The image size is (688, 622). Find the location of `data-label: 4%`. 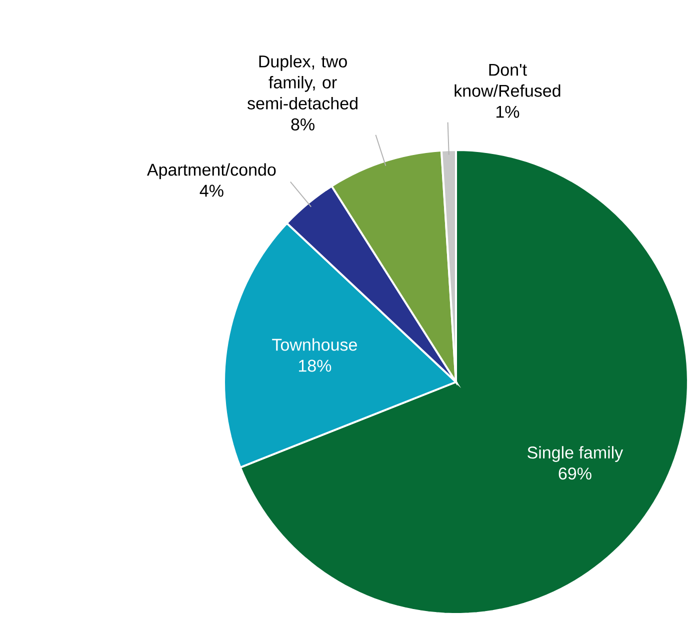

data-label: 4% is located at coordinates (212, 190).